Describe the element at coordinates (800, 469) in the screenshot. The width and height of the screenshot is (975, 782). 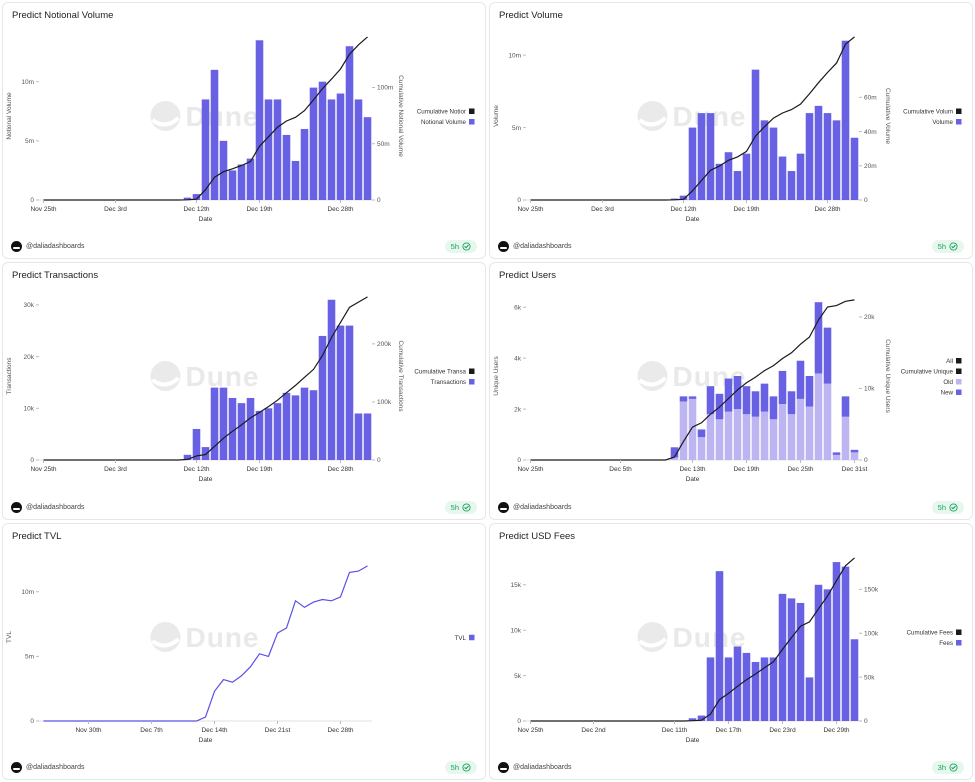
I see `svg-text: Dec 25th` at that location.